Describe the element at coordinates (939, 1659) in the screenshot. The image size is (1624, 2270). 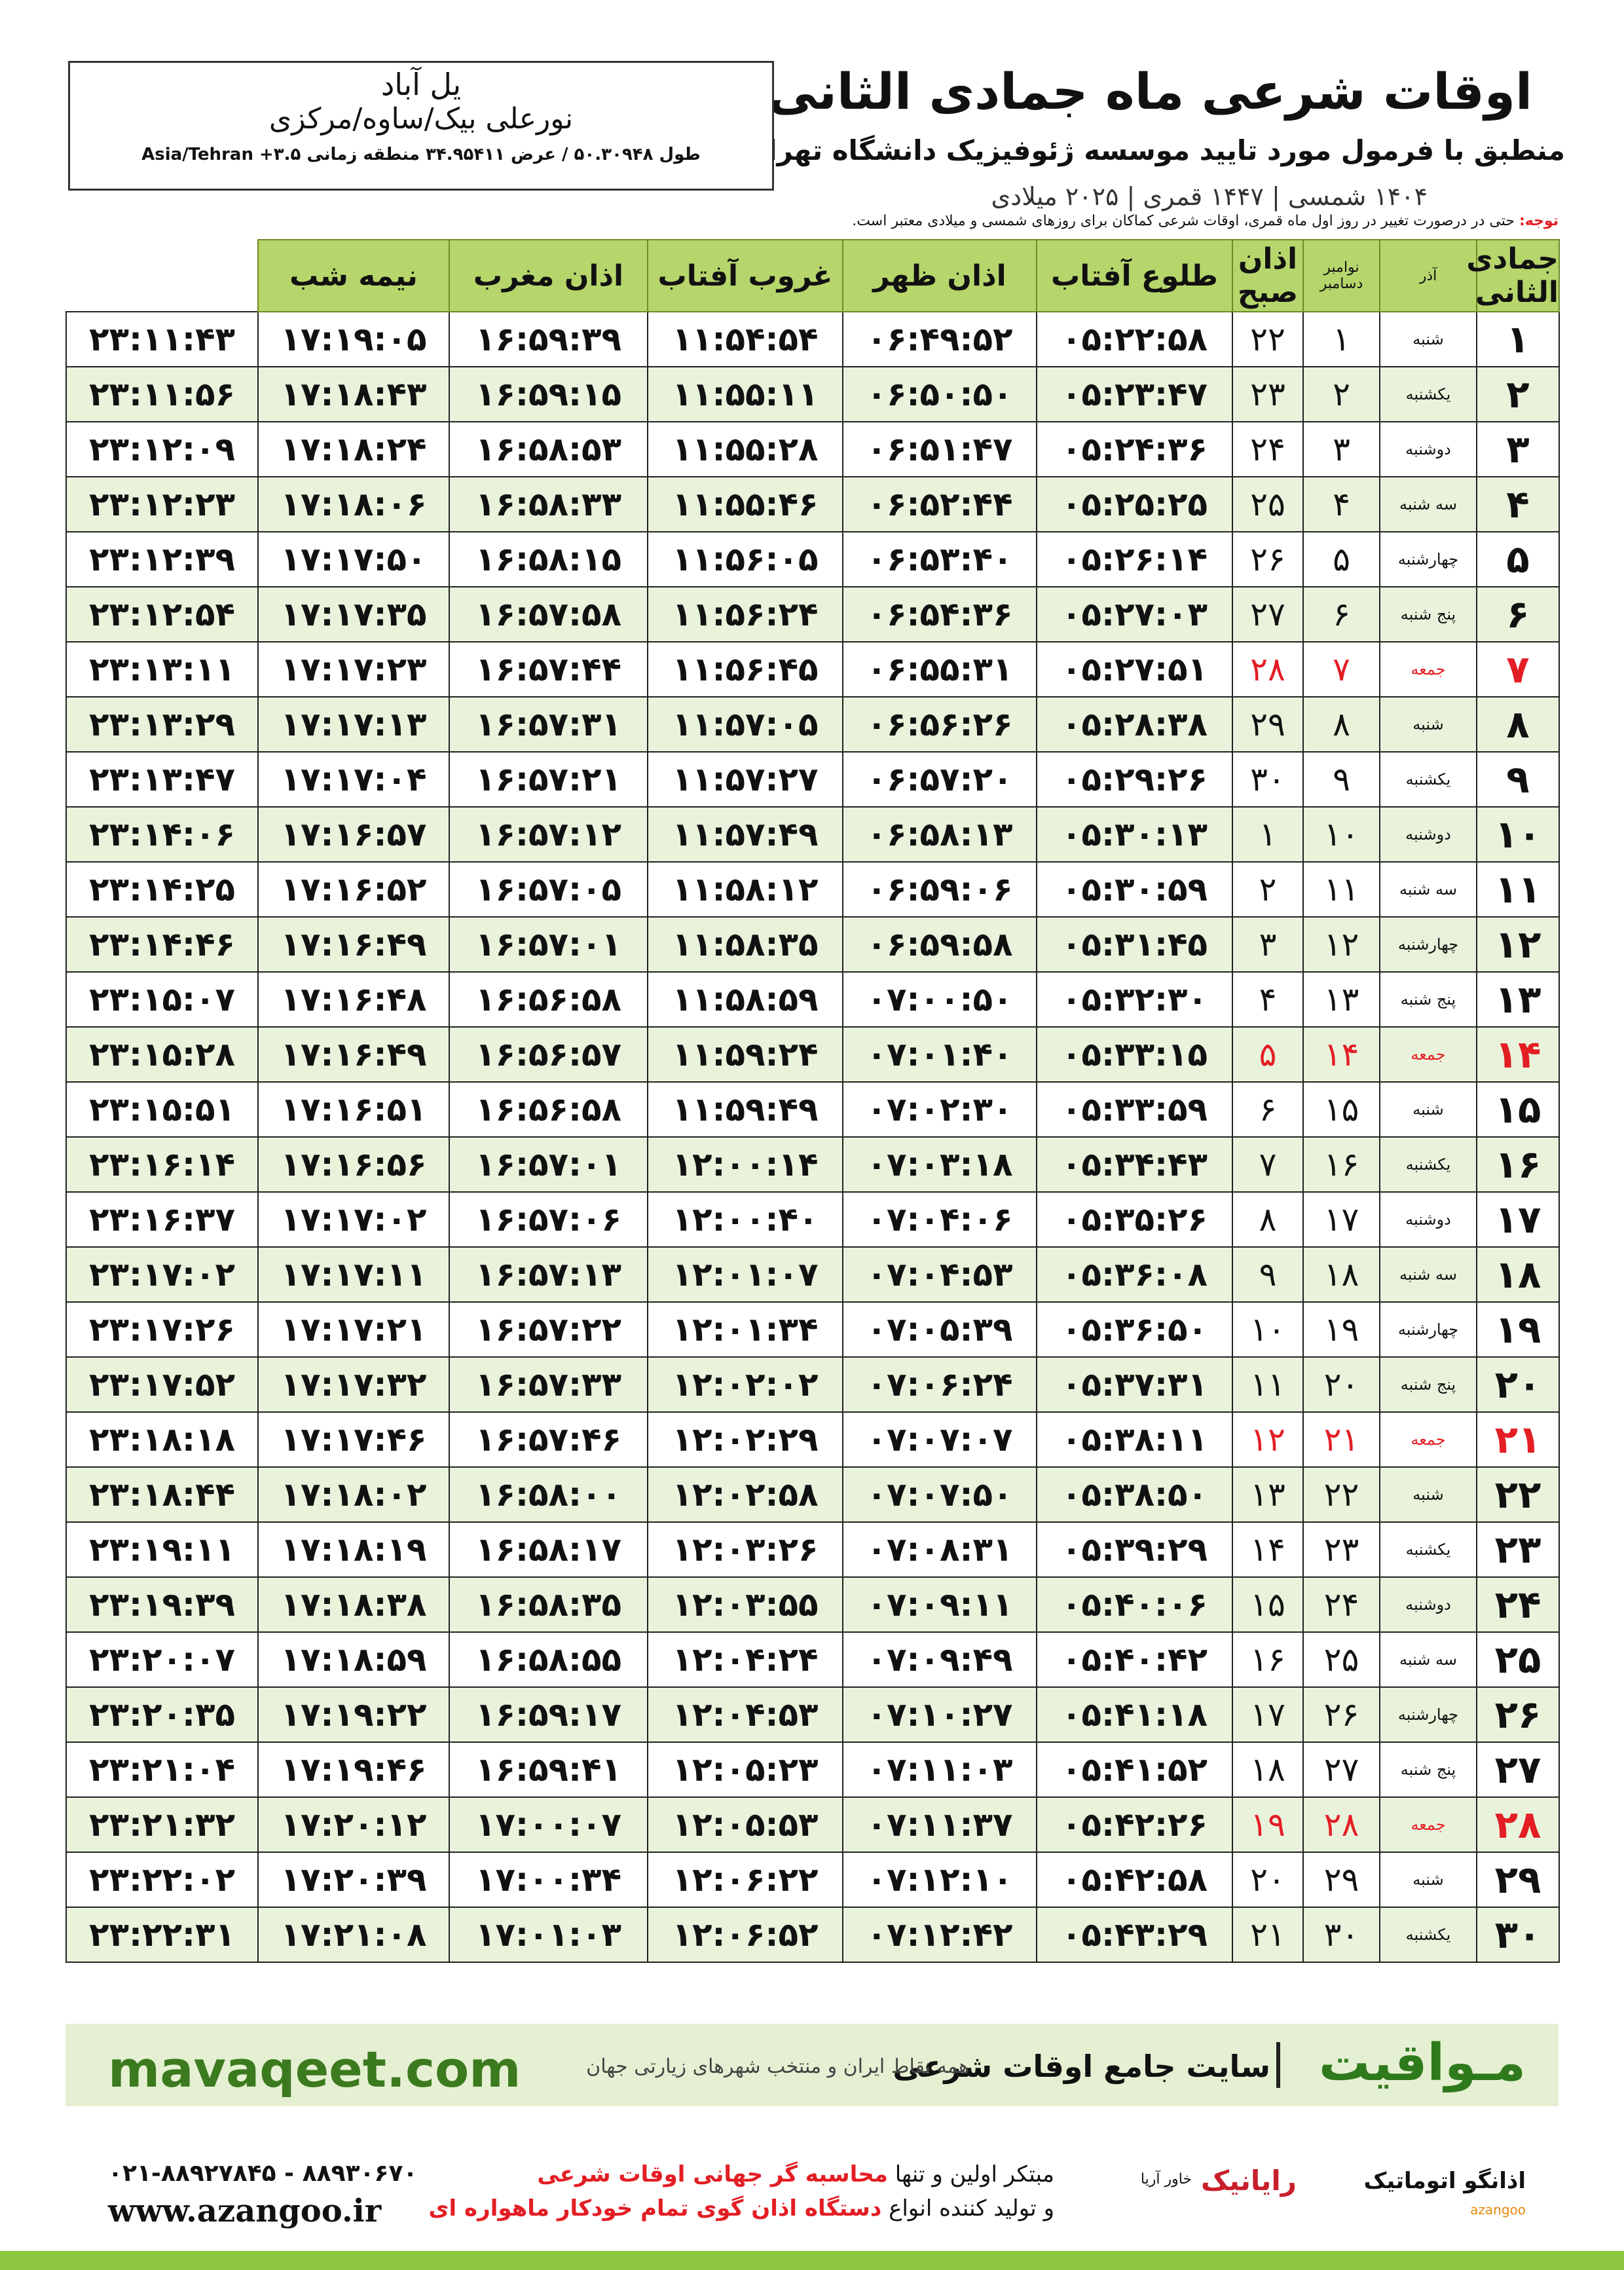
I see `time-cell: ۰۷:۰۹:۴۹` at that location.